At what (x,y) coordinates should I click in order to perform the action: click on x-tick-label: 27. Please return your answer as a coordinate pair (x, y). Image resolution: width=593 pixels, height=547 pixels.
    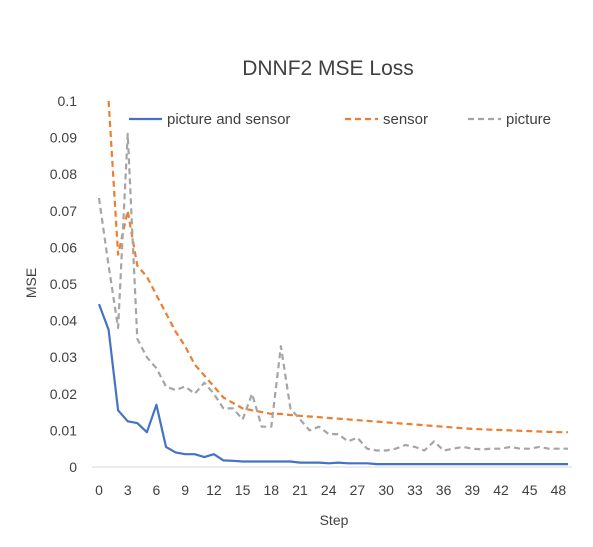
    Looking at the image, I should click on (358, 490).